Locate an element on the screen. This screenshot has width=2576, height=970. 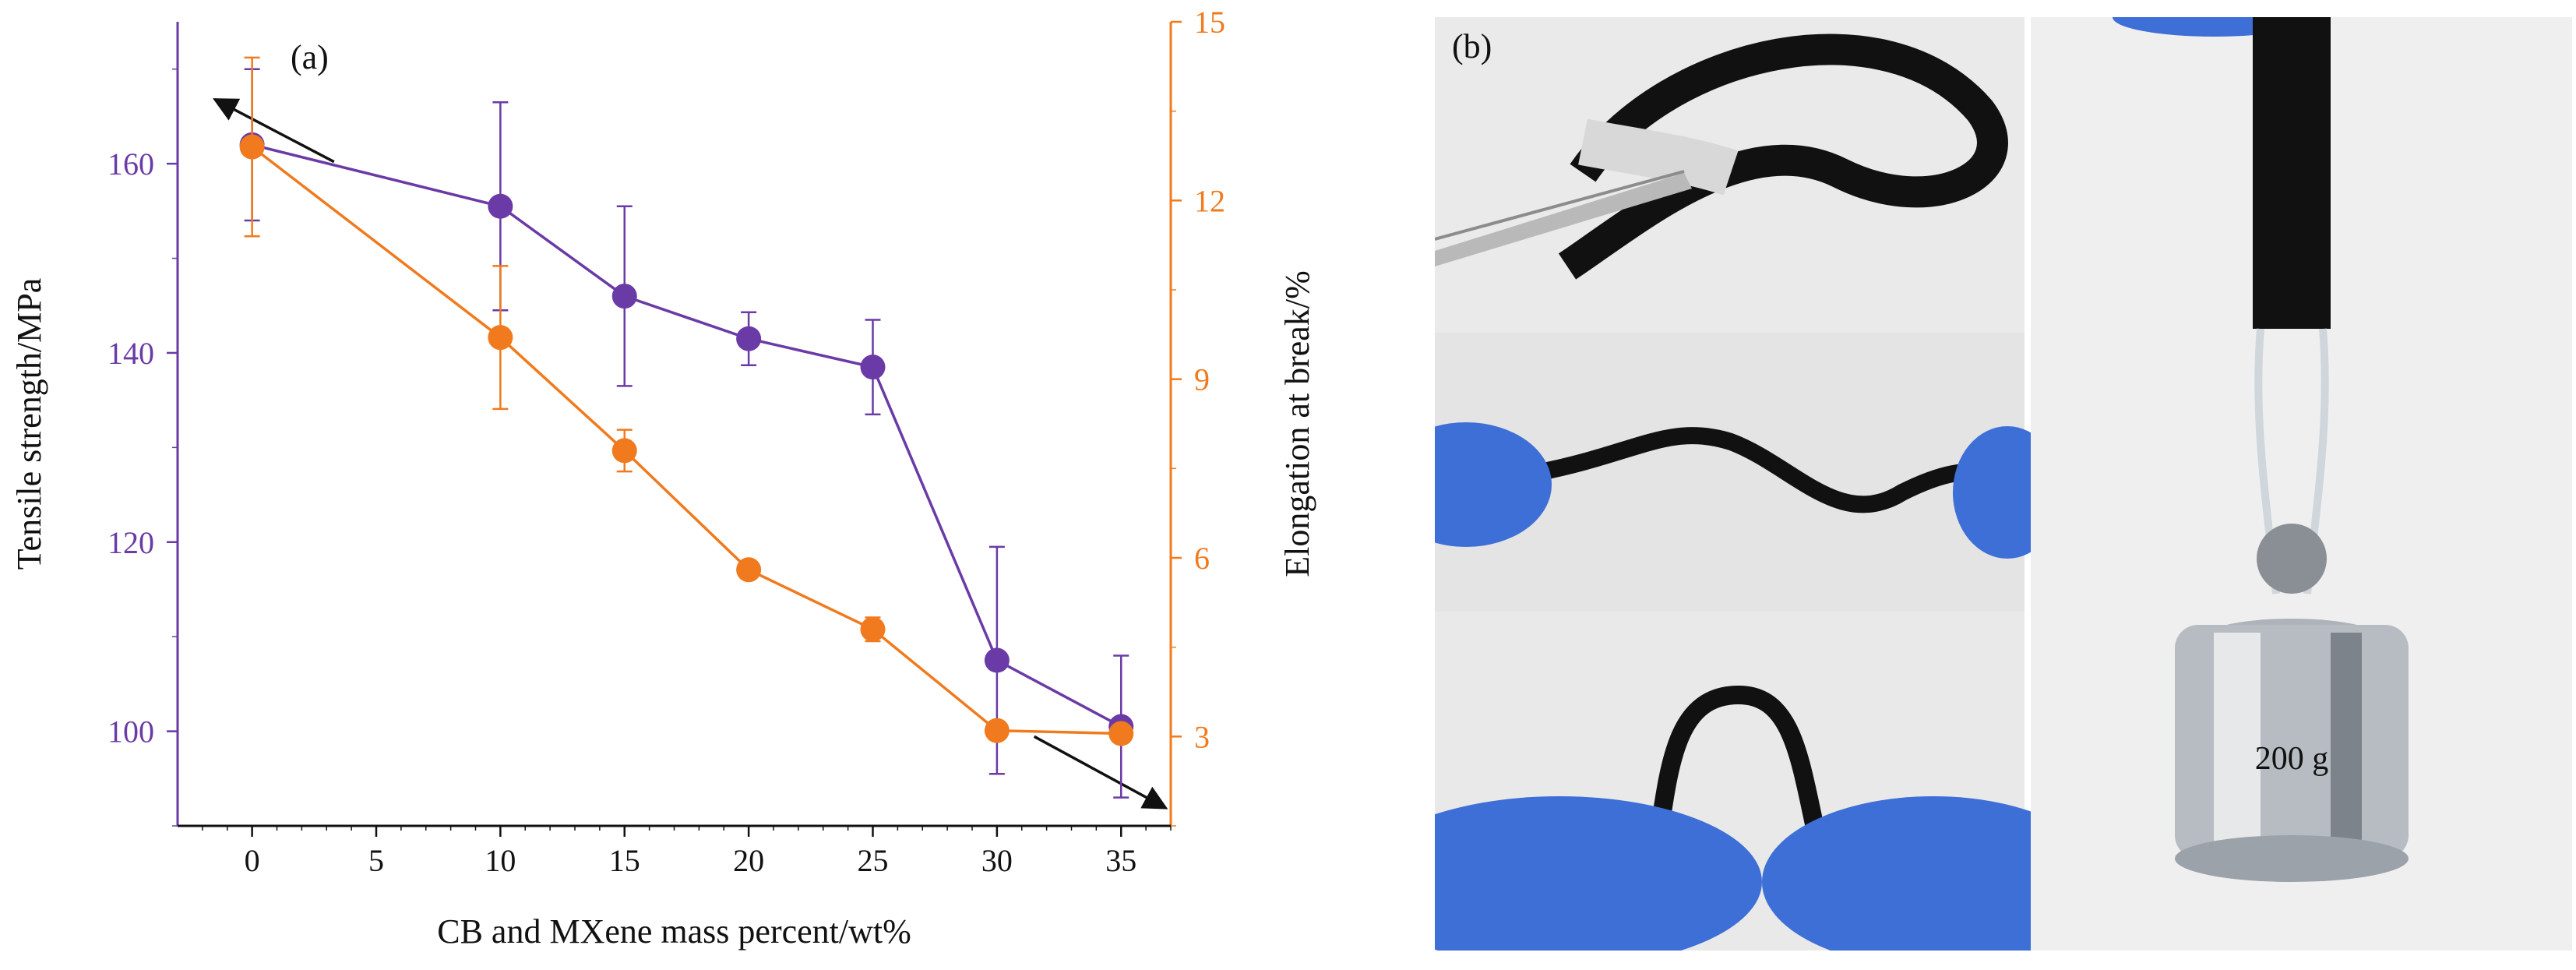
y-left-tick-label: 100 is located at coordinates (130, 732).